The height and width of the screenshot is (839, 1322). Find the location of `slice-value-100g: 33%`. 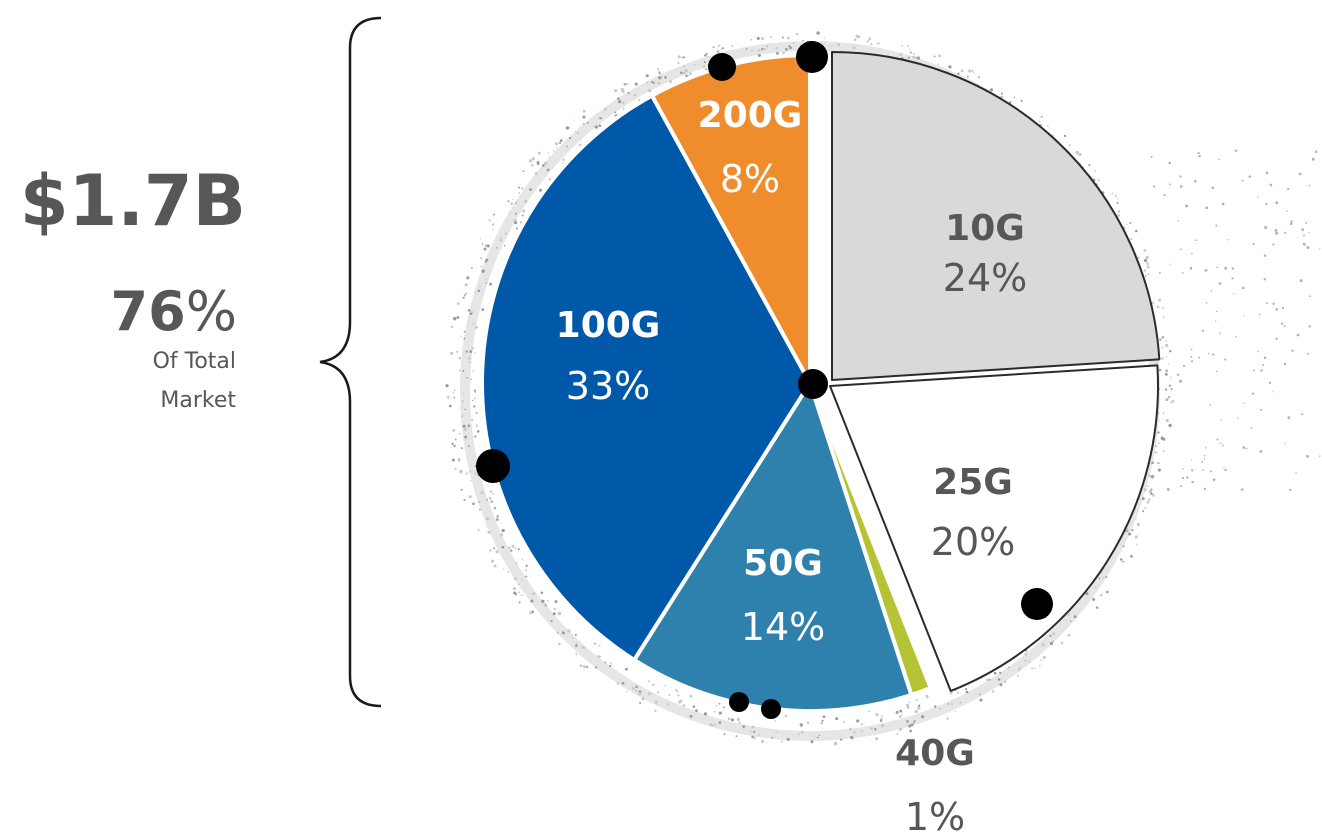

slice-value-100g: 33% is located at coordinates (608, 386).